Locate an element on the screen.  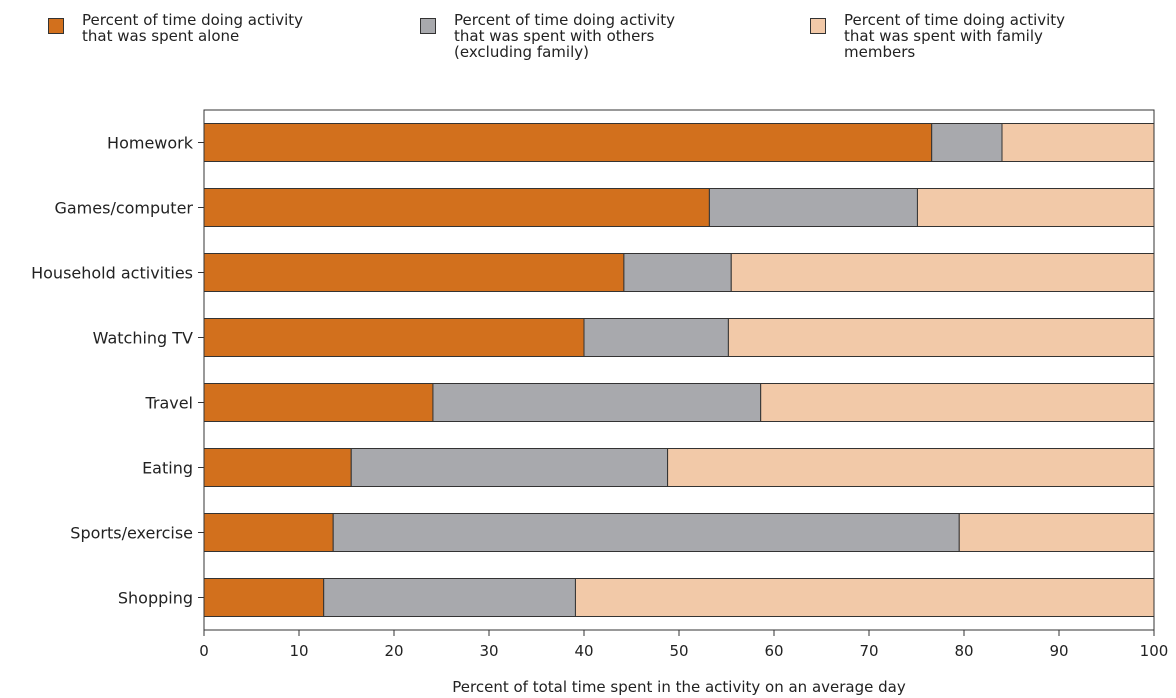
x-tick-label: 10 is located at coordinates (298, 651).